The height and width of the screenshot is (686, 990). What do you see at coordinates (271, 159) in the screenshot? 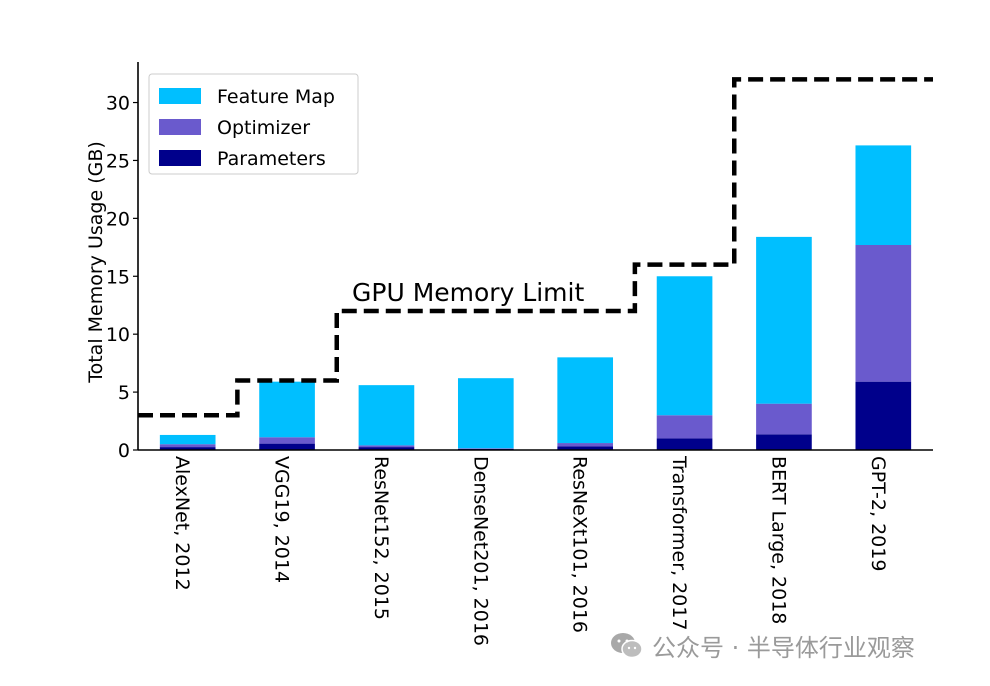
I see `legend-label-parameters: Parameters` at bounding box center [271, 159].